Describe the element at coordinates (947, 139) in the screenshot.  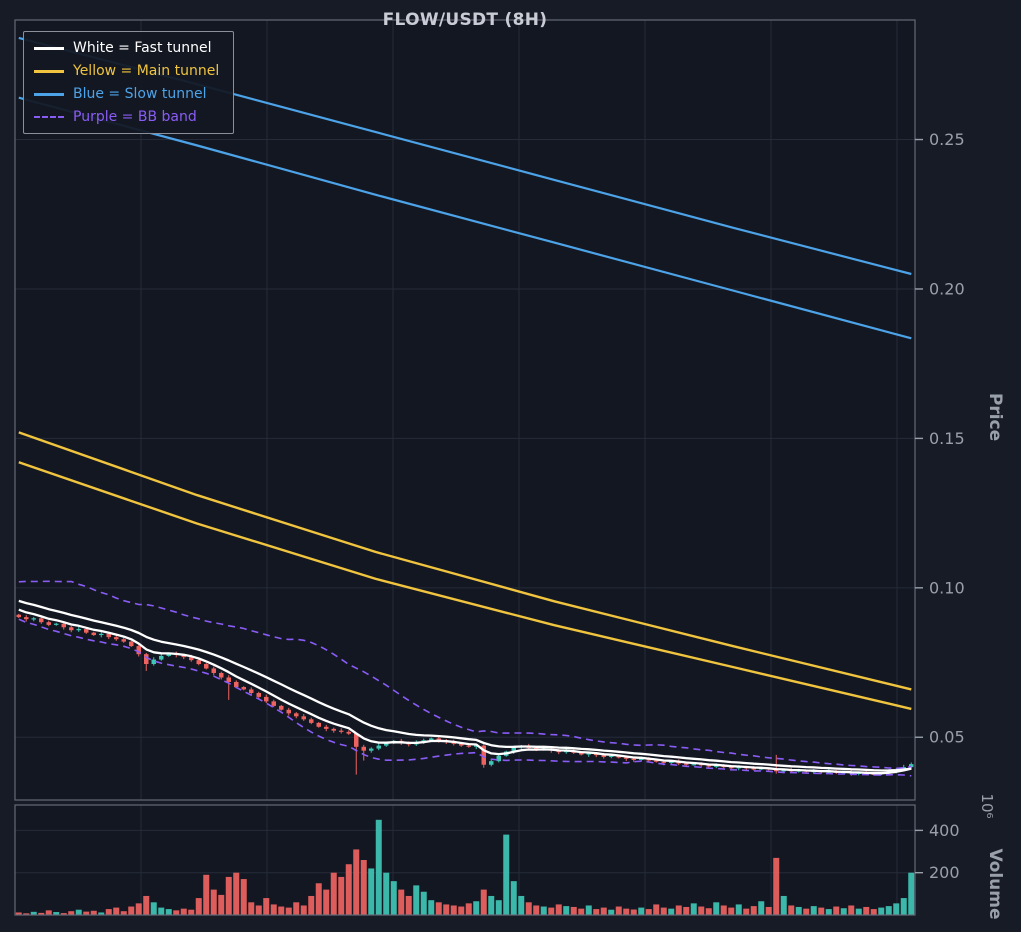
I see `svg-text: 0.25` at that location.